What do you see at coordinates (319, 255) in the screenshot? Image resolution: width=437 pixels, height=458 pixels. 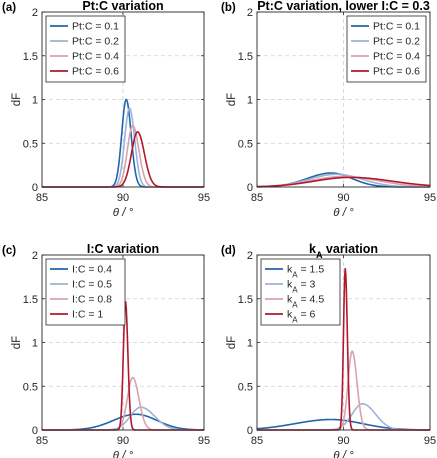 I see `panel-title-subscript: A` at bounding box center [319, 255].